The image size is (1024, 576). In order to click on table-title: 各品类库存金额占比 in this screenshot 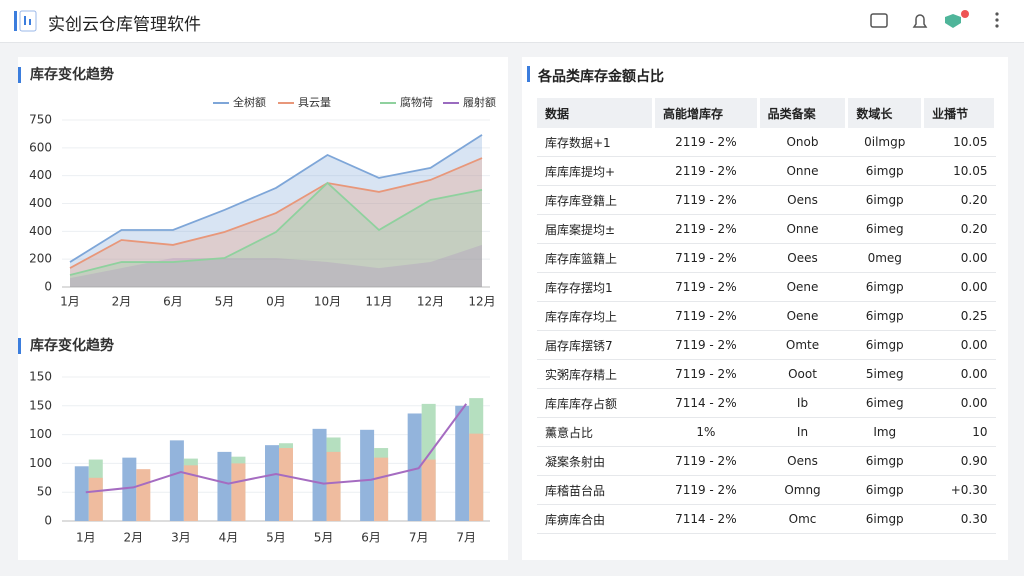, I will do `click(601, 77)`.